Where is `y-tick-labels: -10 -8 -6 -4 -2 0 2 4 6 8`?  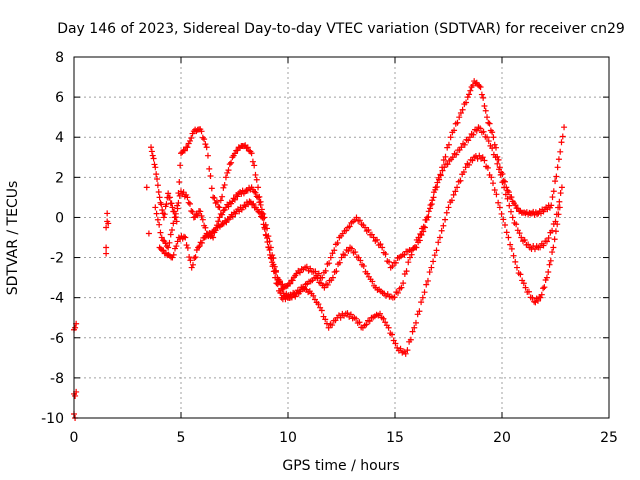
y-tick-labels: -10 -8 -6 -4 -2 0 2 4 6 8 is located at coordinates (52, 238).